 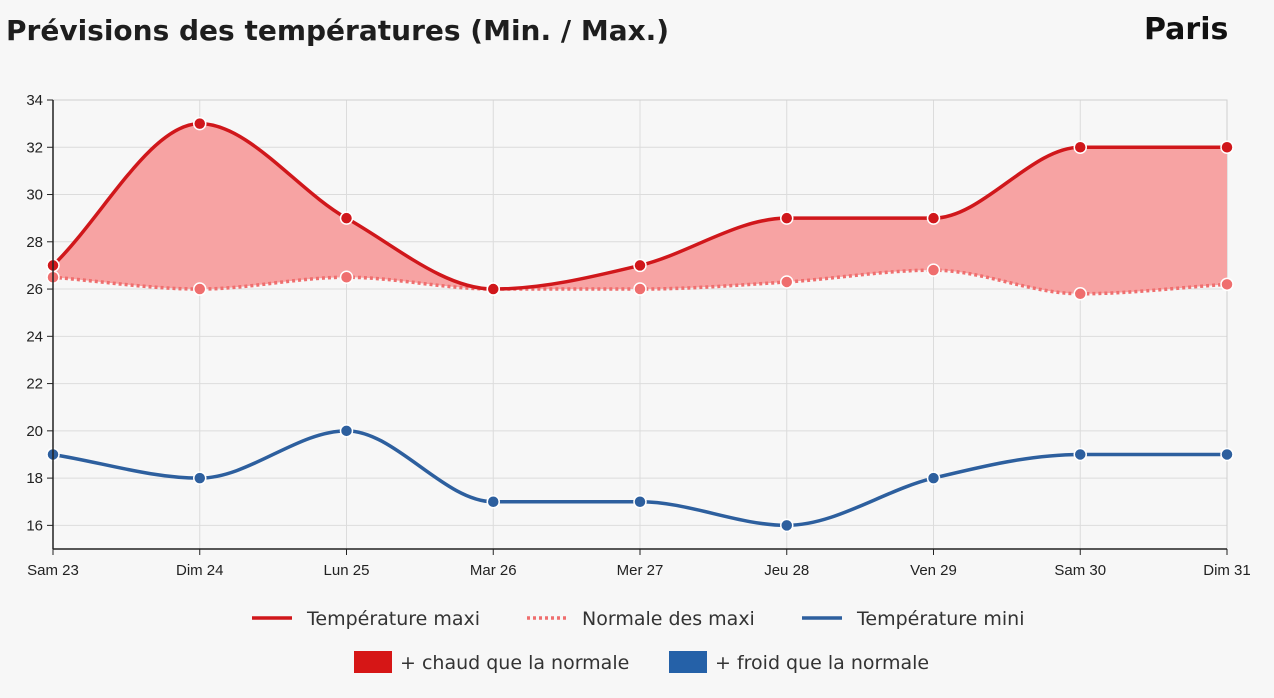 I want to click on y-tick-label: 22, so click(x=34, y=384).